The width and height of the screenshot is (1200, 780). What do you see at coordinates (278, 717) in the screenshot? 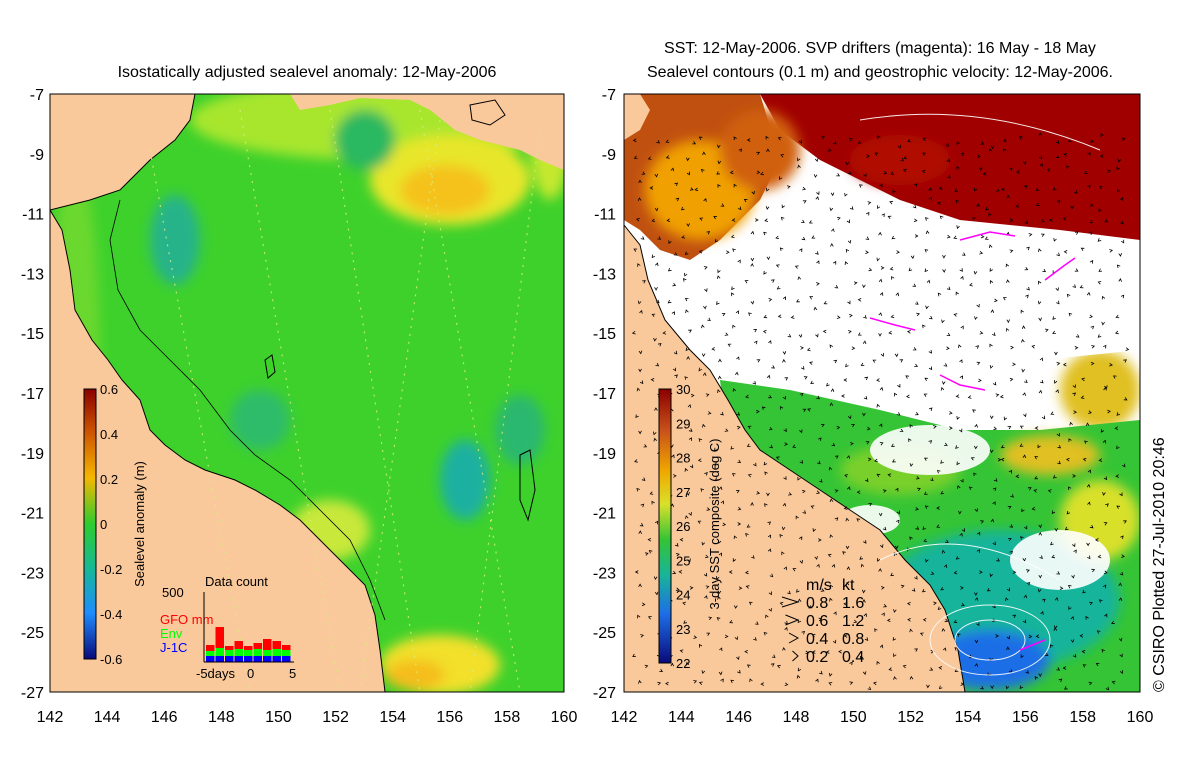
I see `lon-tick-left-4: 150` at bounding box center [278, 717].